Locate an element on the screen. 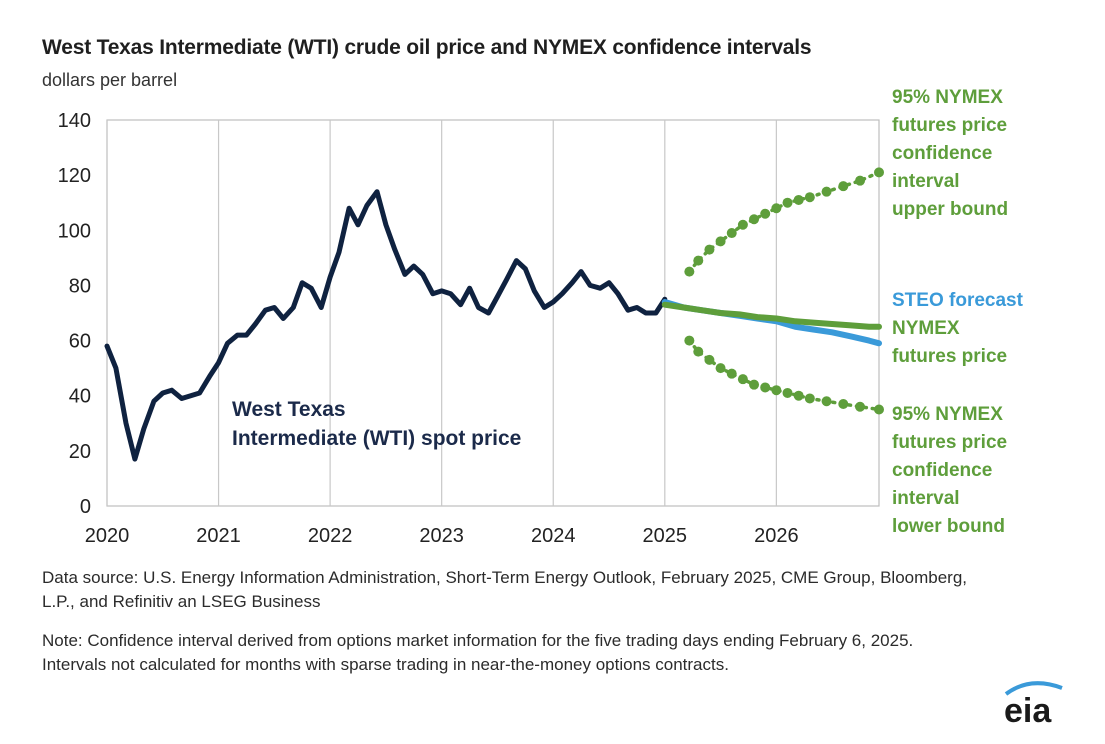  annotation-upper-bound: 95% NYMEX is located at coordinates (947, 97).